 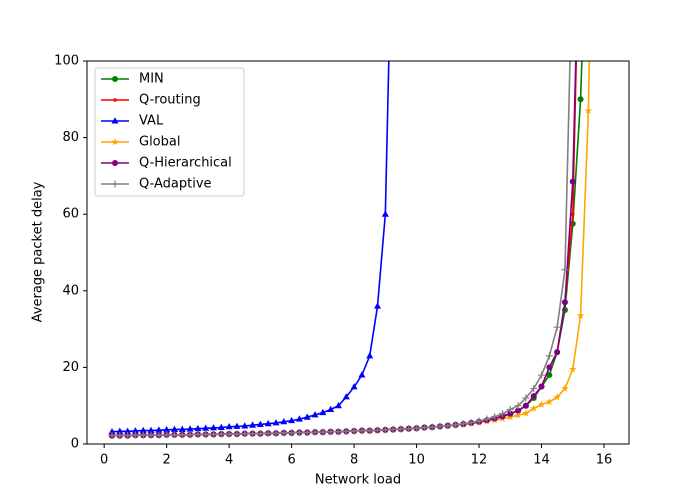 I want to click on x-tick-label: 8, so click(x=354, y=460).